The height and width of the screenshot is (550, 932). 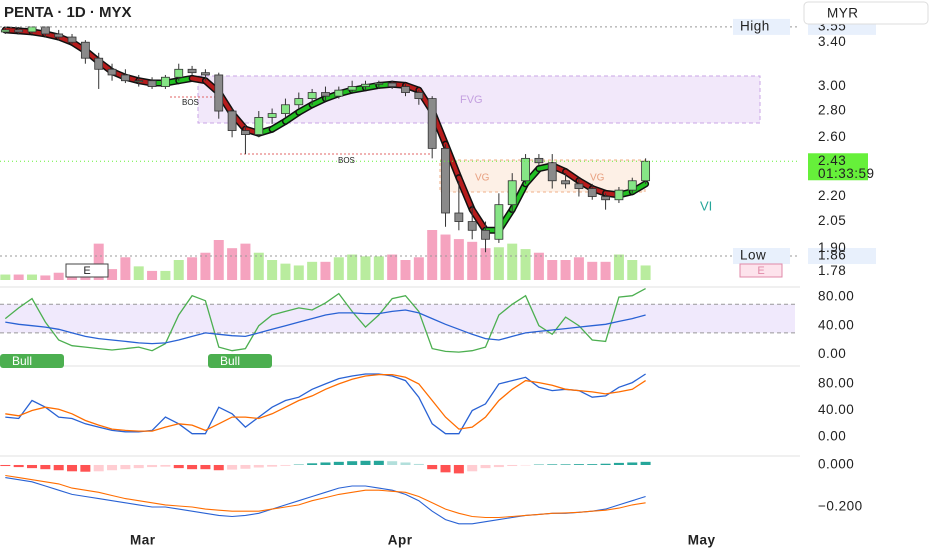 I want to click on band, so click(x=397, y=318).